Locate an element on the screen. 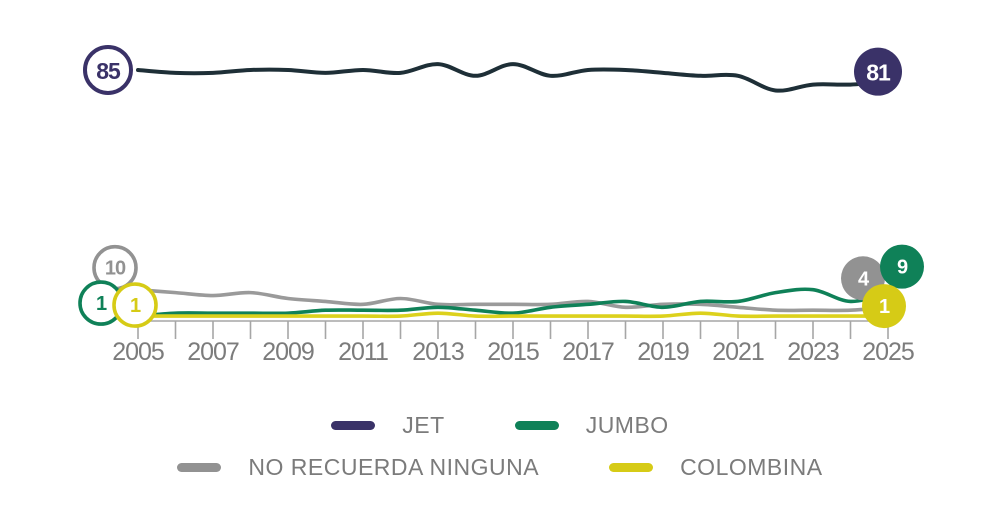  jet-color-swatch is located at coordinates (353, 425).